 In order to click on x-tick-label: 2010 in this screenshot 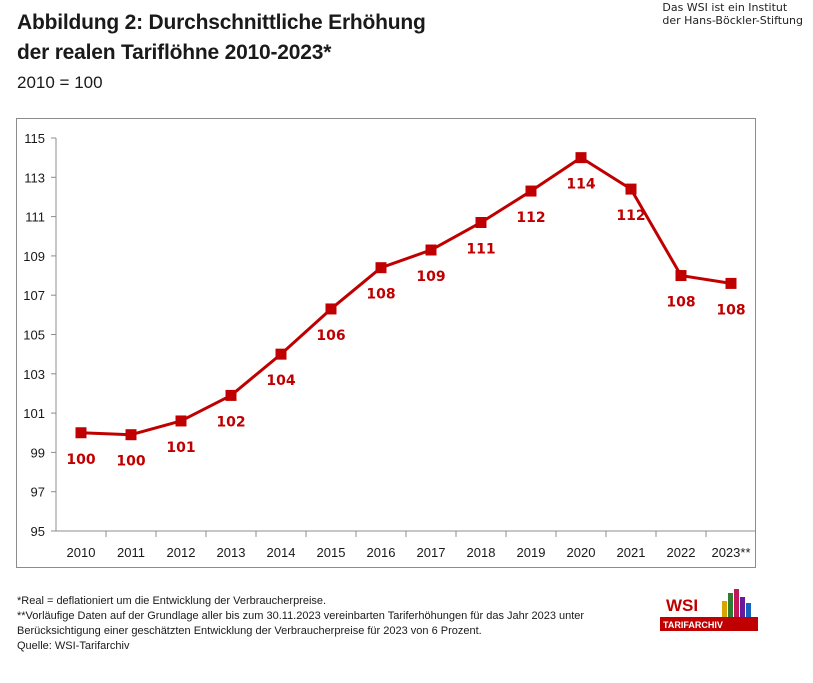, I will do `click(81, 552)`.